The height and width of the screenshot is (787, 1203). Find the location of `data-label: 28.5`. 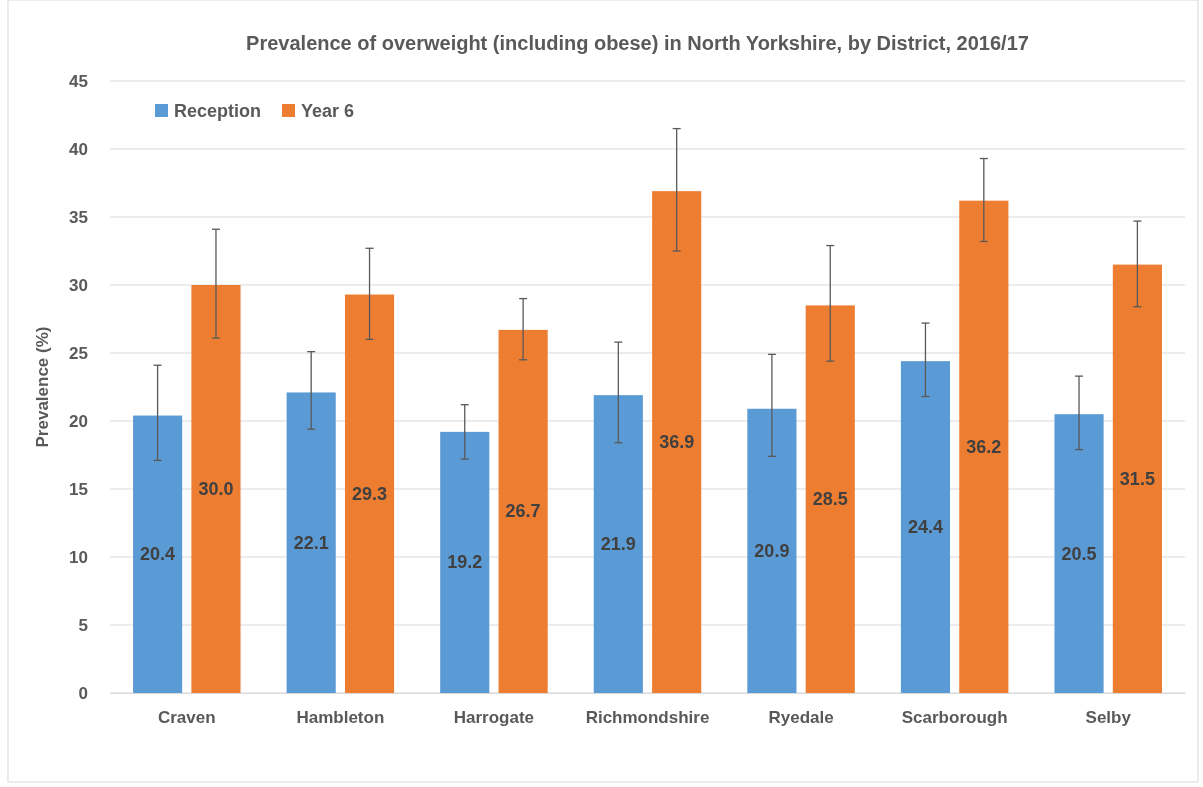

data-label: 28.5 is located at coordinates (830, 499).